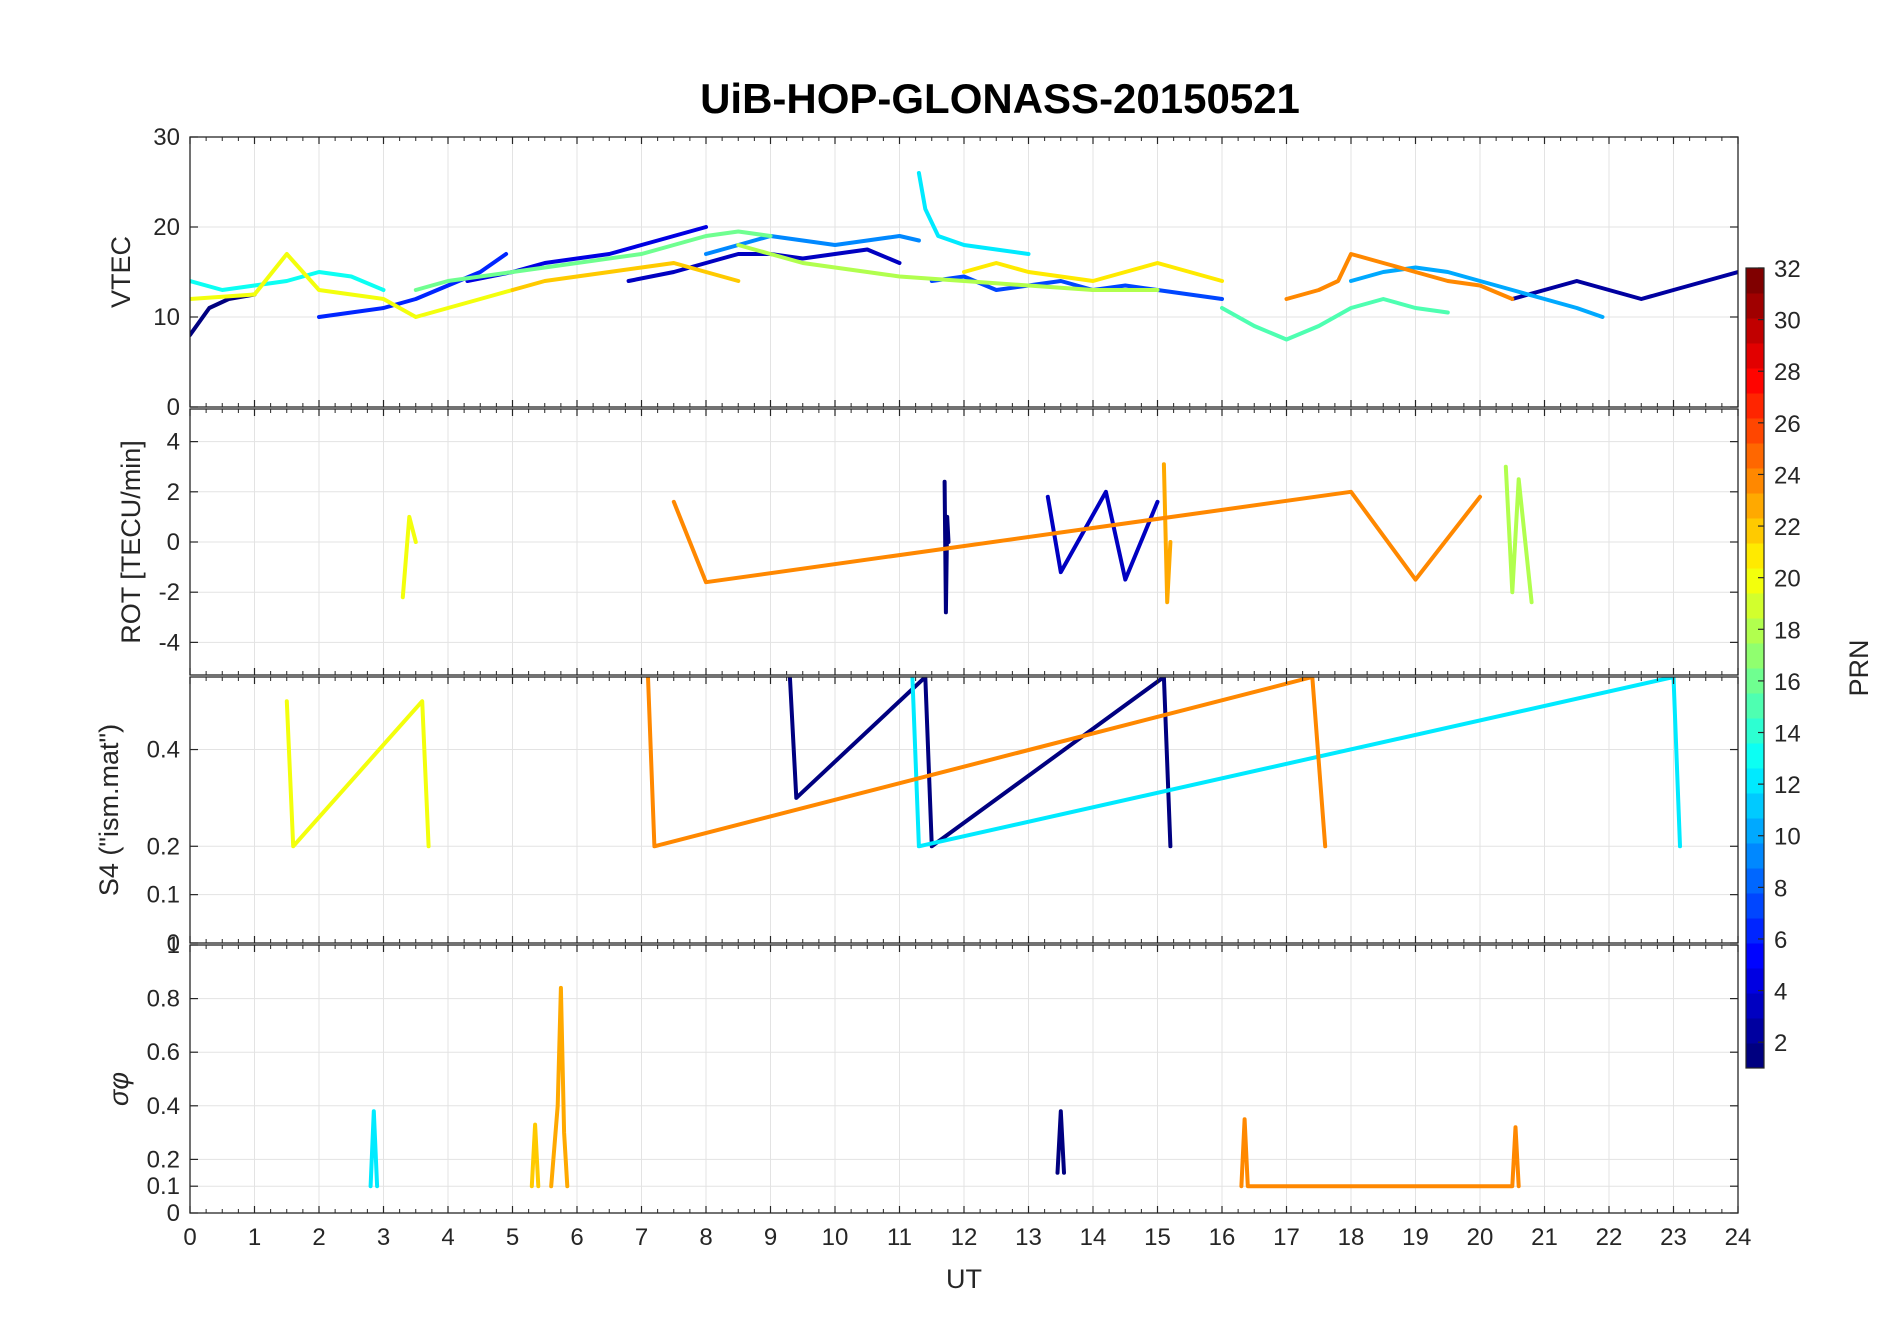 The image size is (1902, 1330). What do you see at coordinates (163, 1106) in the screenshot?
I see `y-tick-label: 0.4` at bounding box center [163, 1106].